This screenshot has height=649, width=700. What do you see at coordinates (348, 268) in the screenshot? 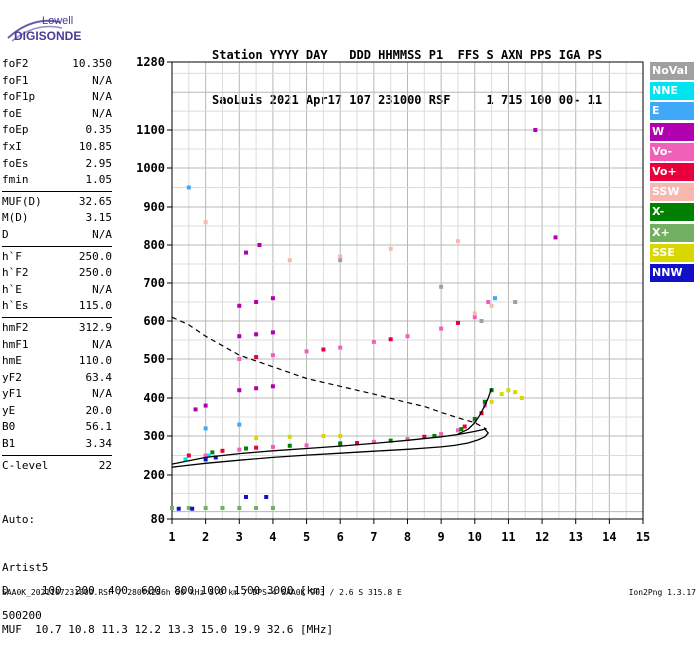
I see `series-ssw` at bounding box center [348, 268].